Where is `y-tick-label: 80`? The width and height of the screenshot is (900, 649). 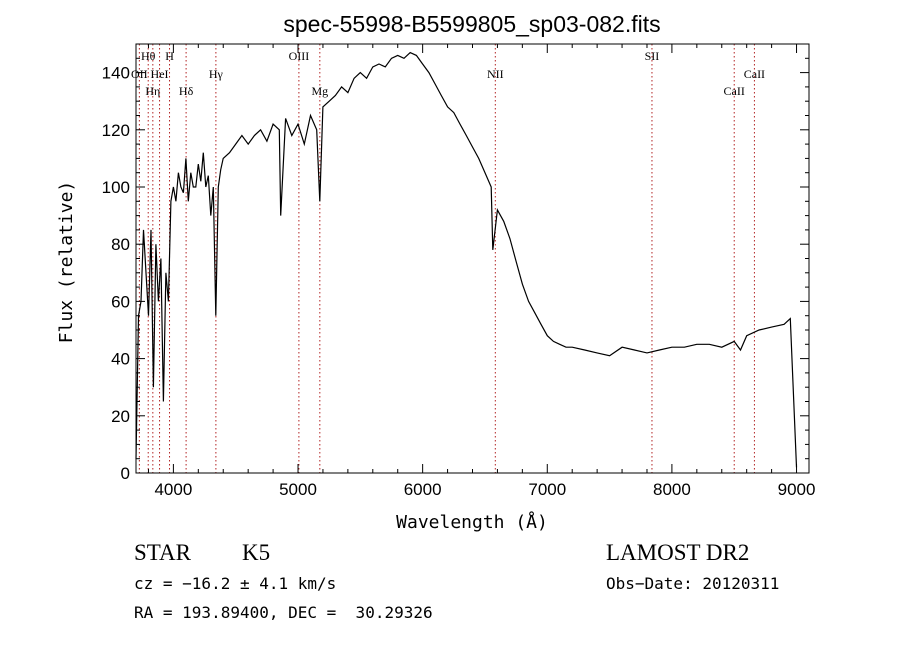
y-tick-label: 80 is located at coordinates (120, 244).